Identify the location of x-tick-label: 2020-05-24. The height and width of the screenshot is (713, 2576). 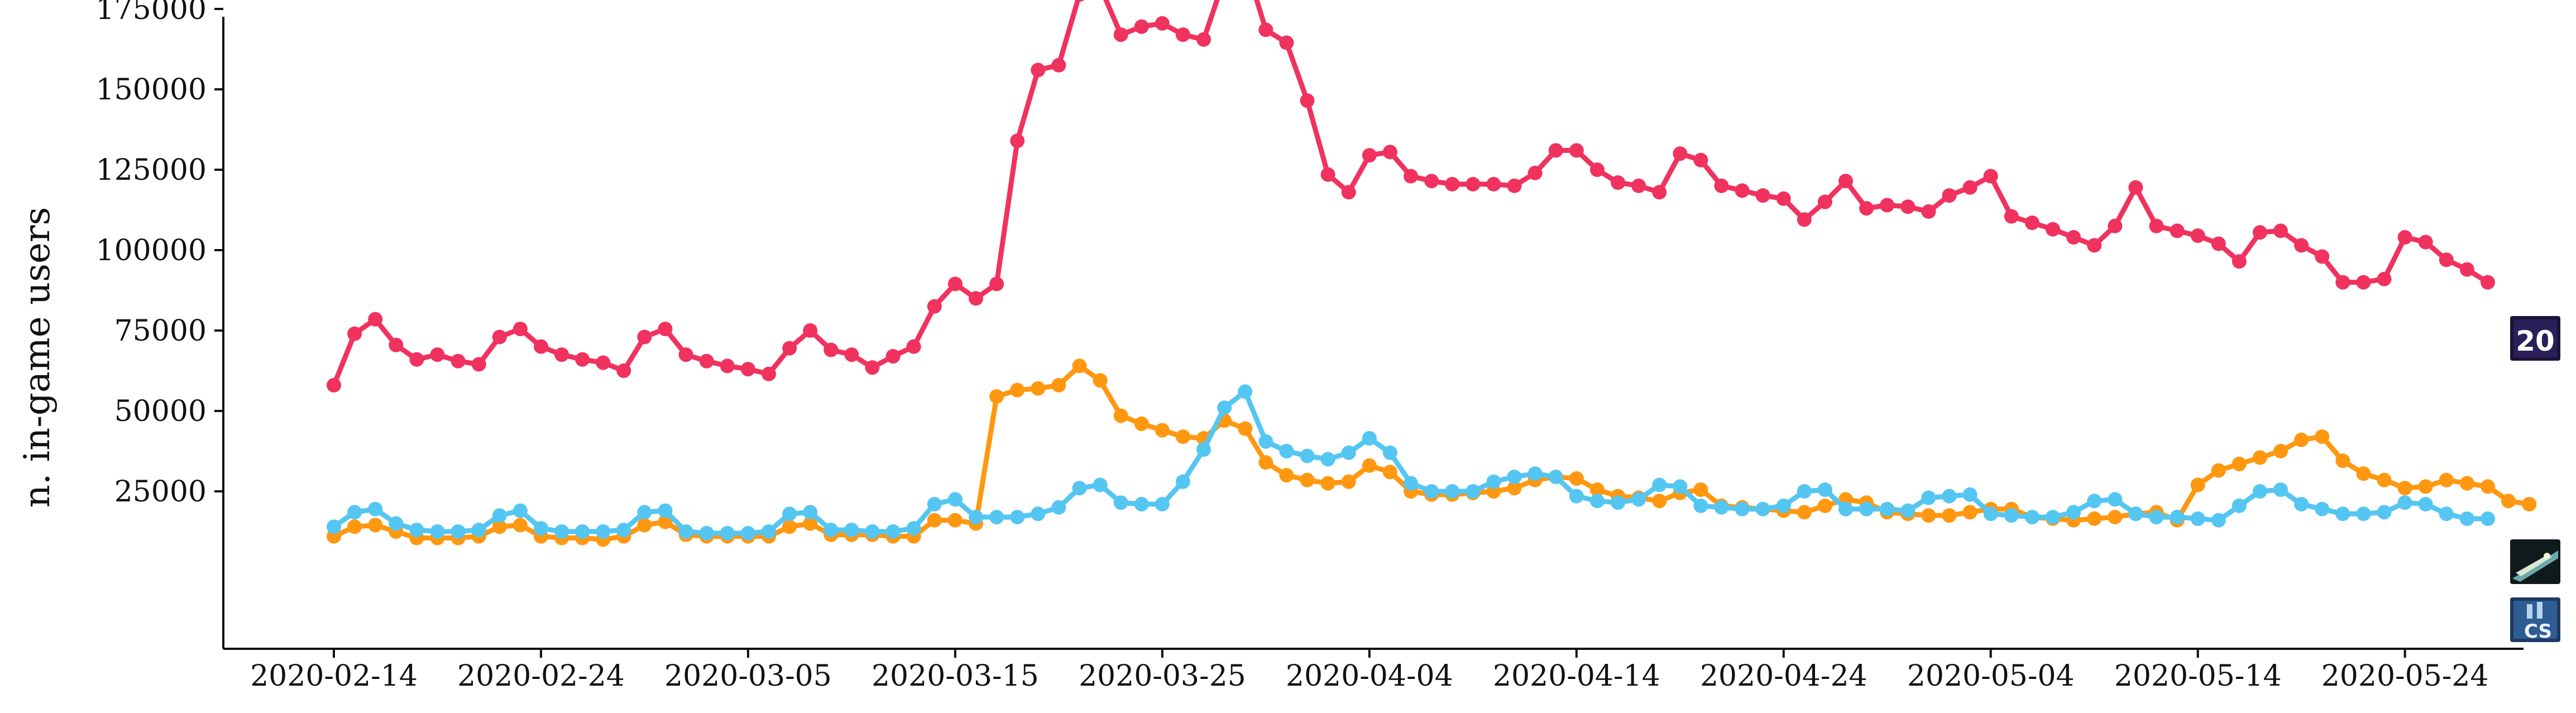
(2405, 676).